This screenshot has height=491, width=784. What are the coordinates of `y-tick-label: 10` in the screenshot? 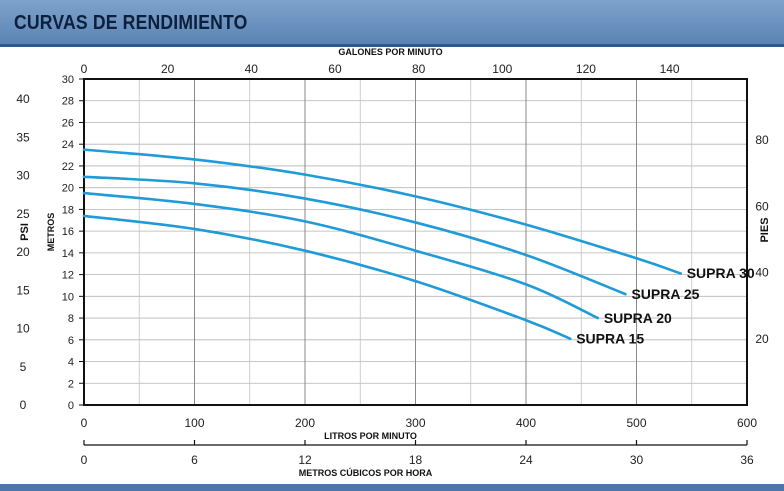 It's located at (68, 297).